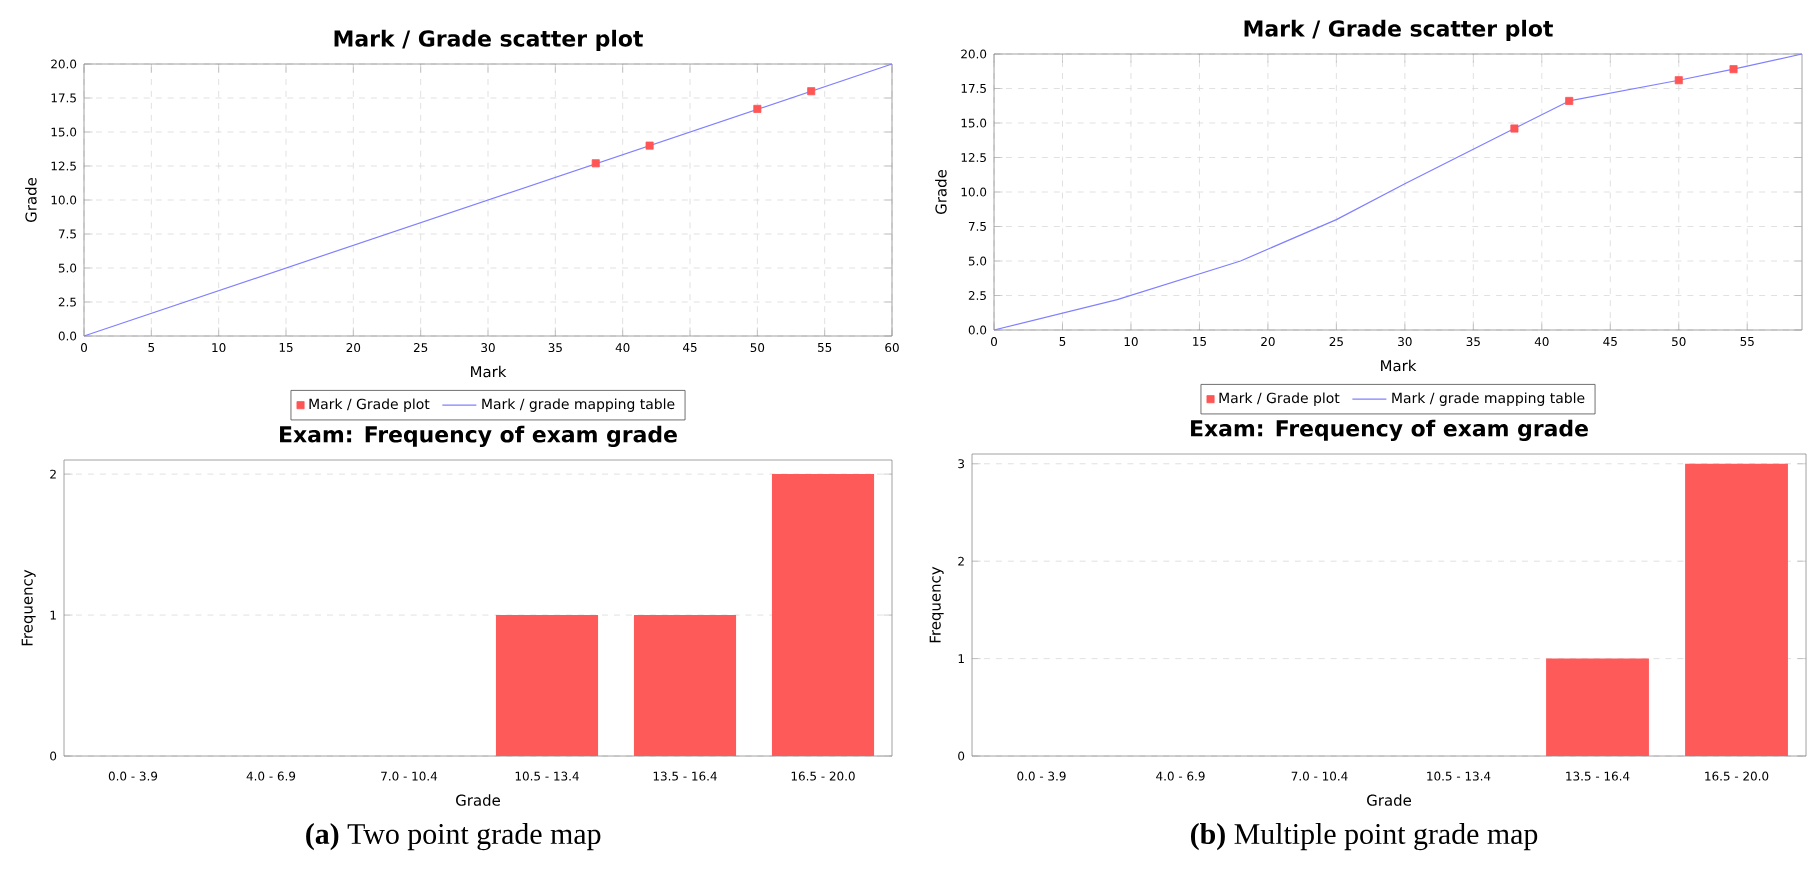 The height and width of the screenshot is (880, 1810). What do you see at coordinates (1364, 837) in the screenshot?
I see `text: (b) Multiple point grade map` at bounding box center [1364, 837].